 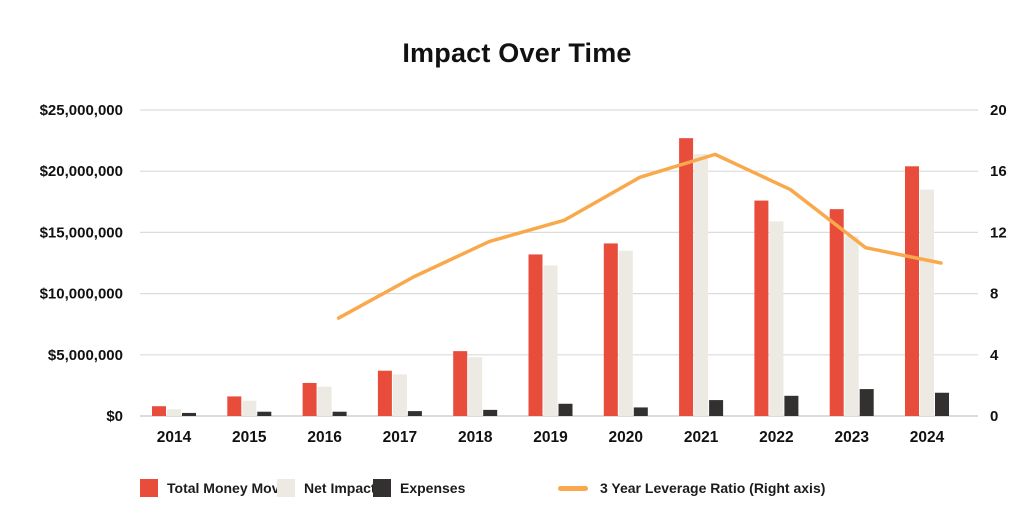 I want to click on chart-title: Impact Over Time, so click(x=517, y=53).